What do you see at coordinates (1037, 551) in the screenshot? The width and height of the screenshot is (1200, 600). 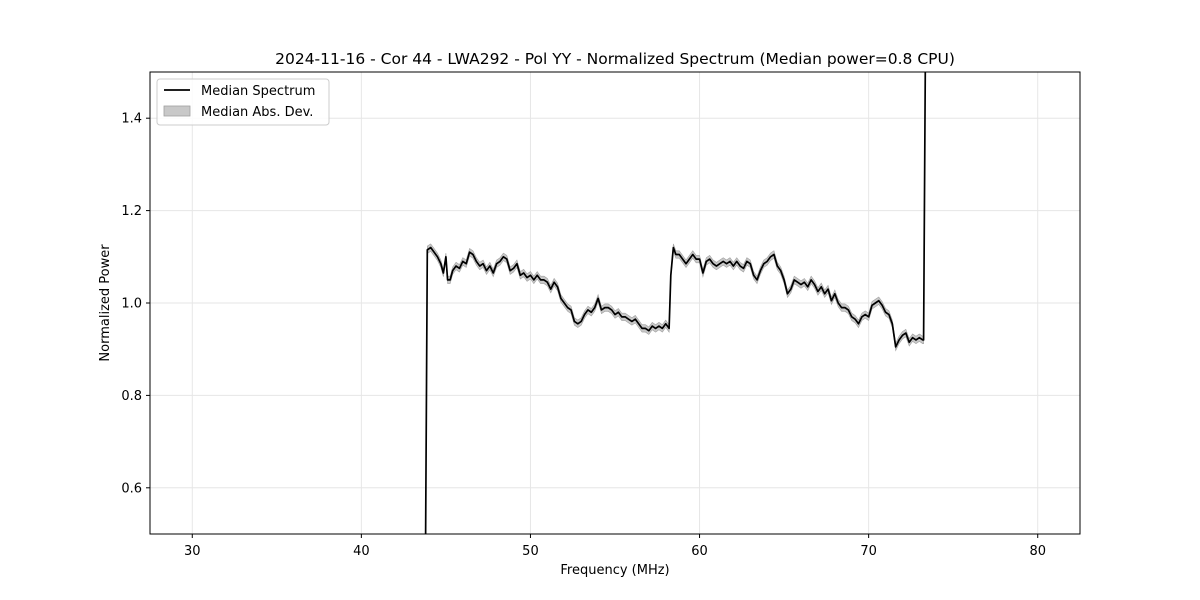 I see `x-tick-label: 80` at bounding box center [1037, 551].